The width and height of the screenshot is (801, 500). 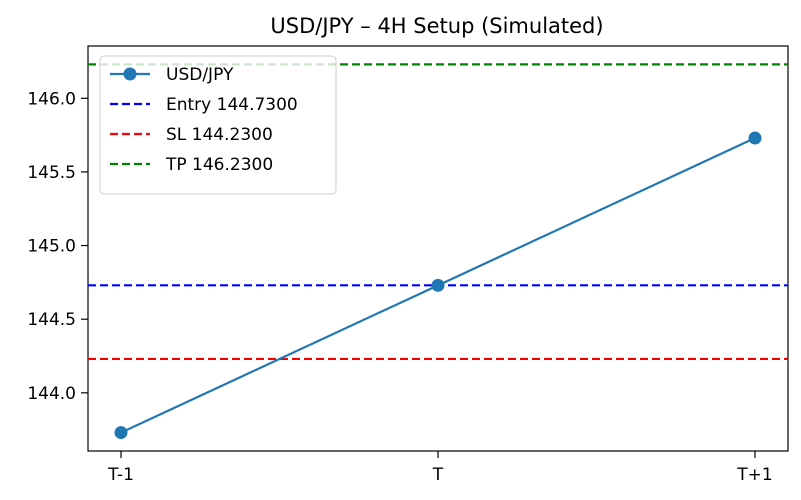 What do you see at coordinates (436, 26) in the screenshot?
I see `chart-title: USD/JPY – 4H Setup (Simulated)` at bounding box center [436, 26].